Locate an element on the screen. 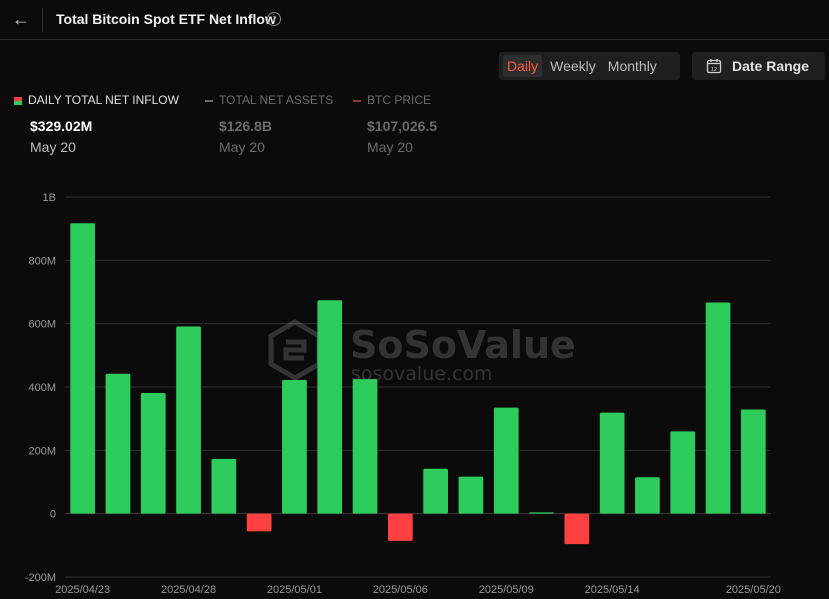 The width and height of the screenshot is (829, 599). y-tick-label: 400M is located at coordinates (42, 388).